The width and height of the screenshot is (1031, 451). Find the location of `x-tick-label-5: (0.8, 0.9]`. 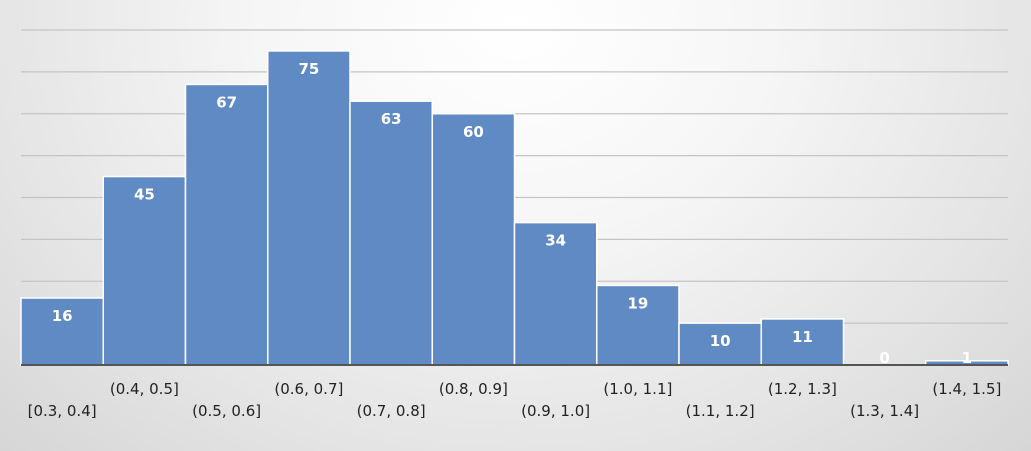

x-tick-label-5: (0.8, 0.9] is located at coordinates (473, 389).